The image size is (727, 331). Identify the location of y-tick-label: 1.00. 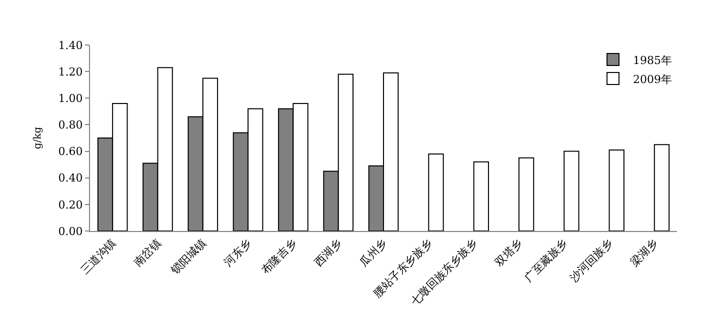
(70, 98).